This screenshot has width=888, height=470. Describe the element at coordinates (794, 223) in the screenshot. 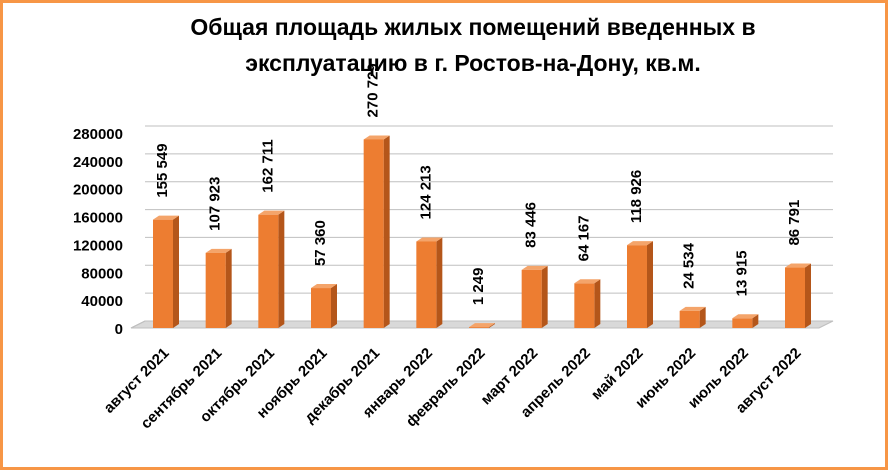

I see `value-label: 86 791` at that location.